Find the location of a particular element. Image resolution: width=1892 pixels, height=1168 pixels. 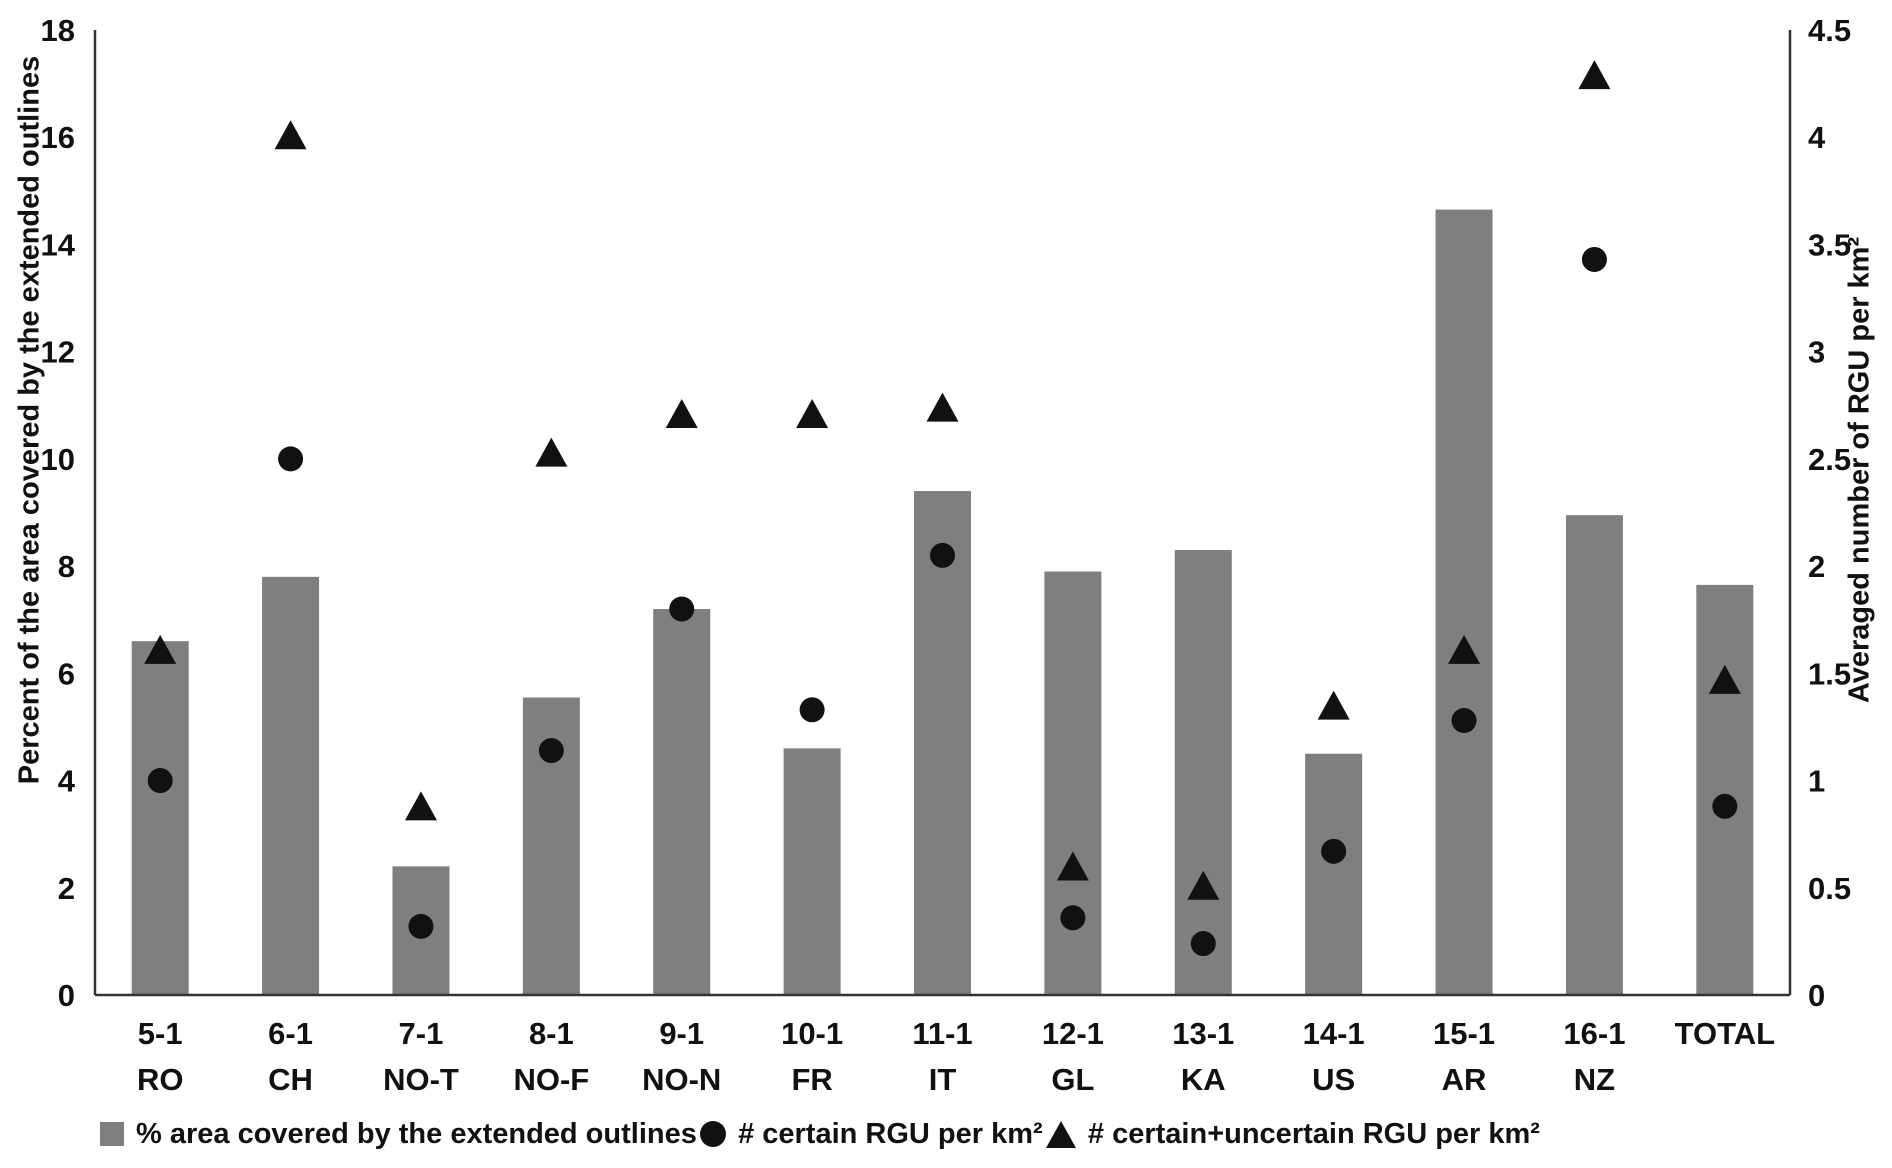

left-axis-tick-label: 12 is located at coordinates (58, 352).